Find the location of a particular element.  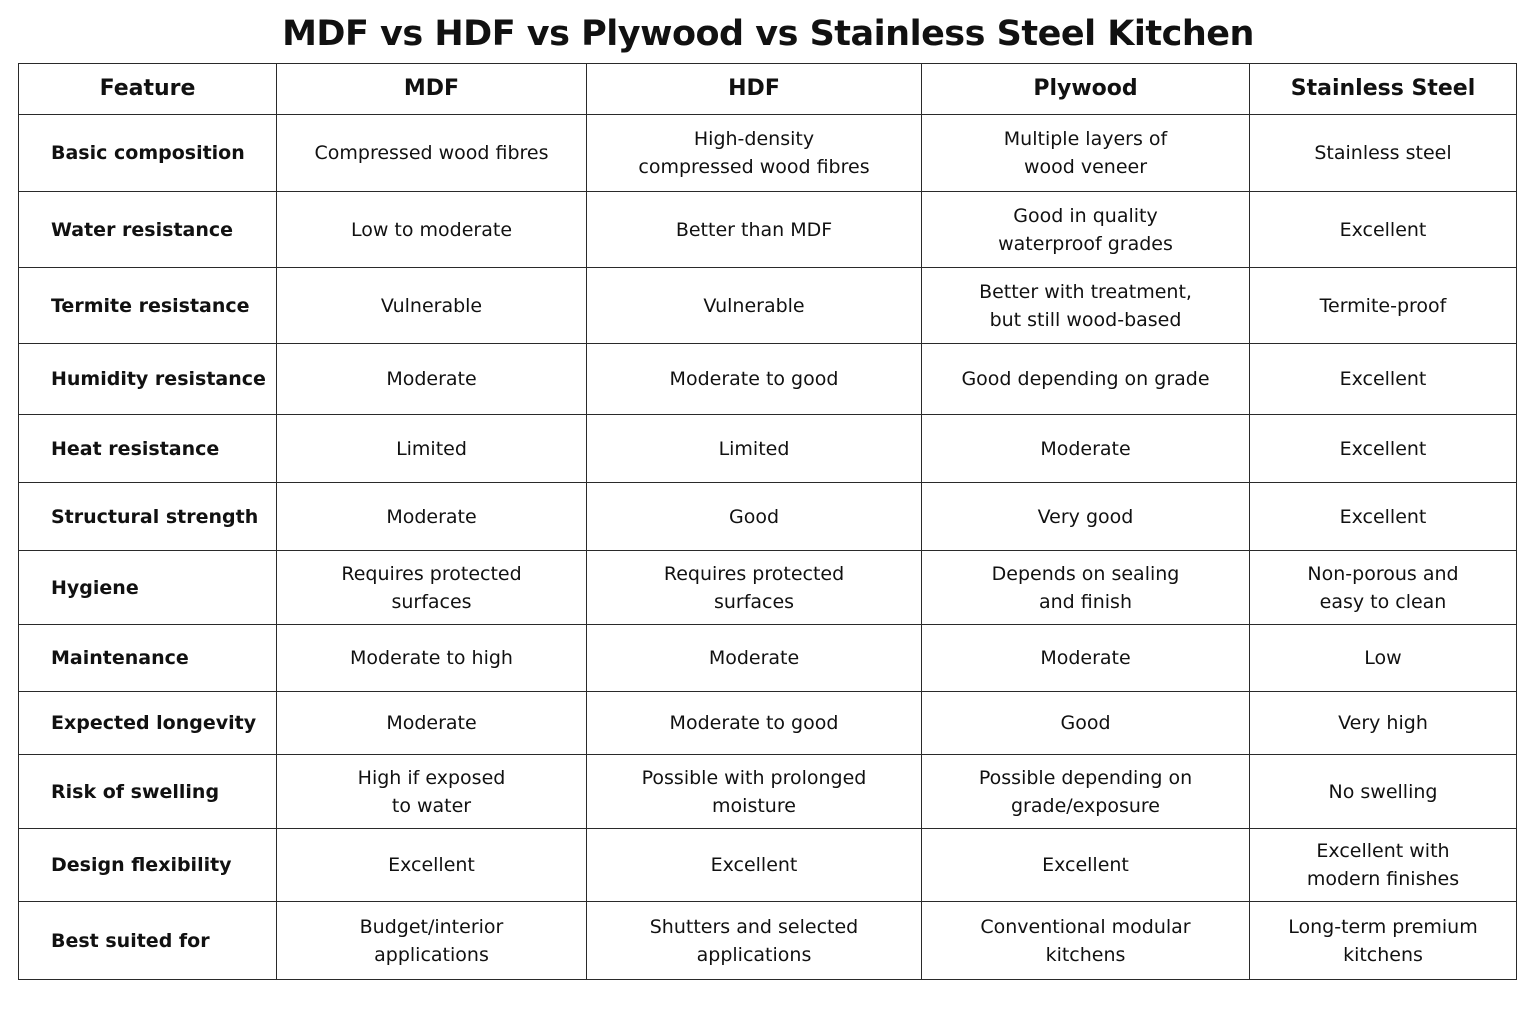

cell-mdf: Low to moderate is located at coordinates (431, 229).